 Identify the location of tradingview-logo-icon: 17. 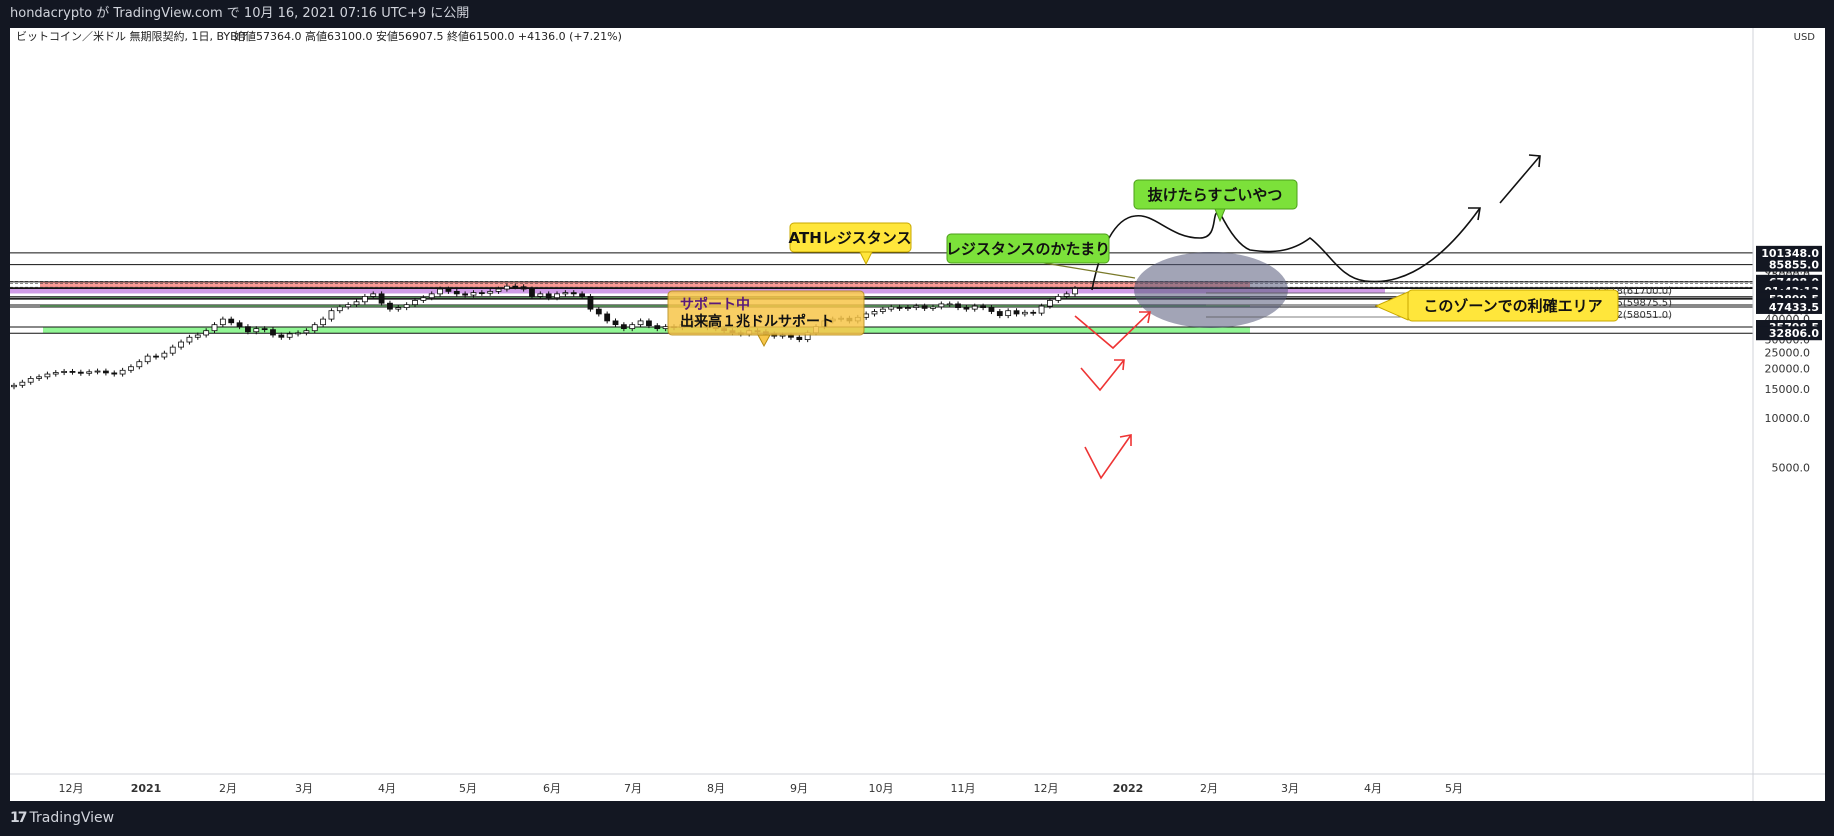
(19, 818).